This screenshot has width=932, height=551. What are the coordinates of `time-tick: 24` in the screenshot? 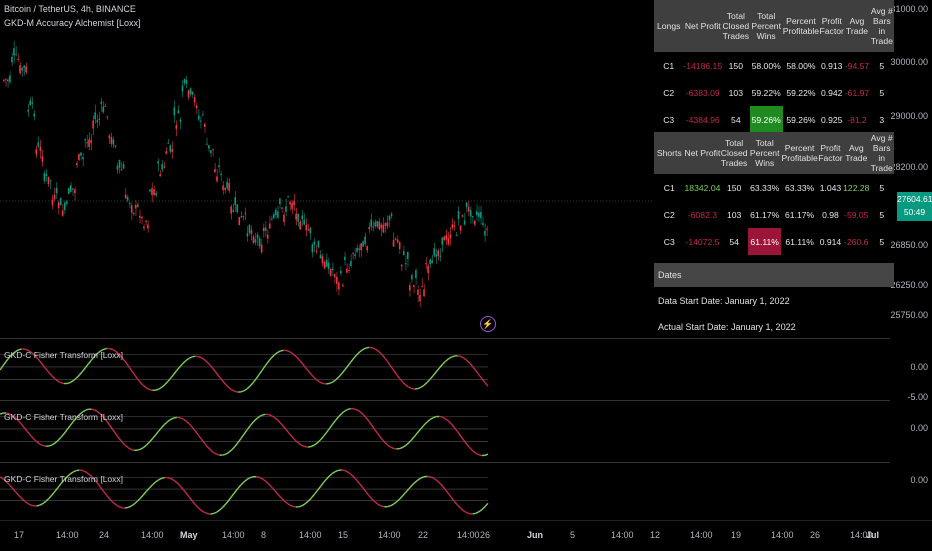 It's located at (104, 535).